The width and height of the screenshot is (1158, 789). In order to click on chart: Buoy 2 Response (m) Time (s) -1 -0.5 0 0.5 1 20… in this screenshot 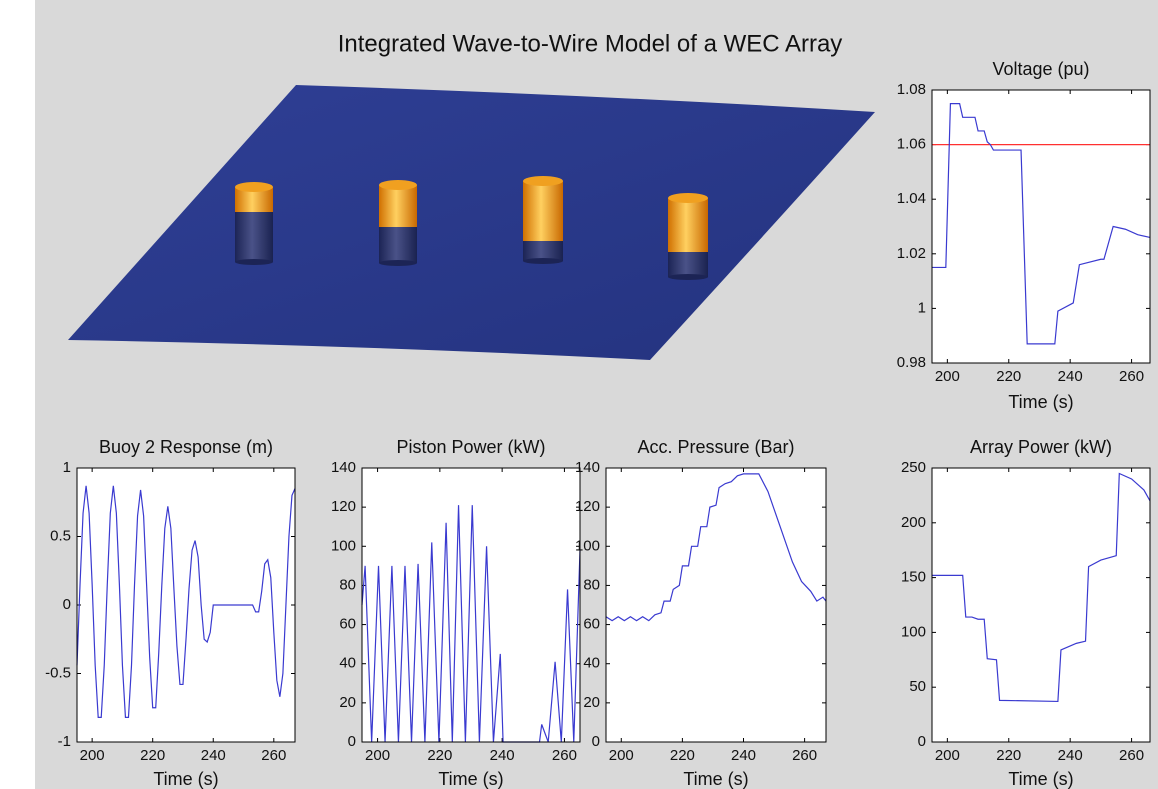, I will do `click(170, 613)`.